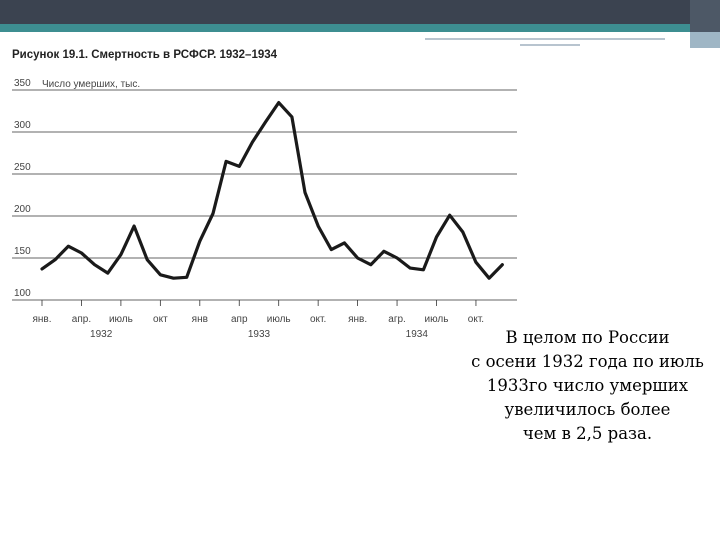 The image size is (720, 540). What do you see at coordinates (91, 84) in the screenshot?
I see `y-axis-label: Число умерших, тыс.` at bounding box center [91, 84].